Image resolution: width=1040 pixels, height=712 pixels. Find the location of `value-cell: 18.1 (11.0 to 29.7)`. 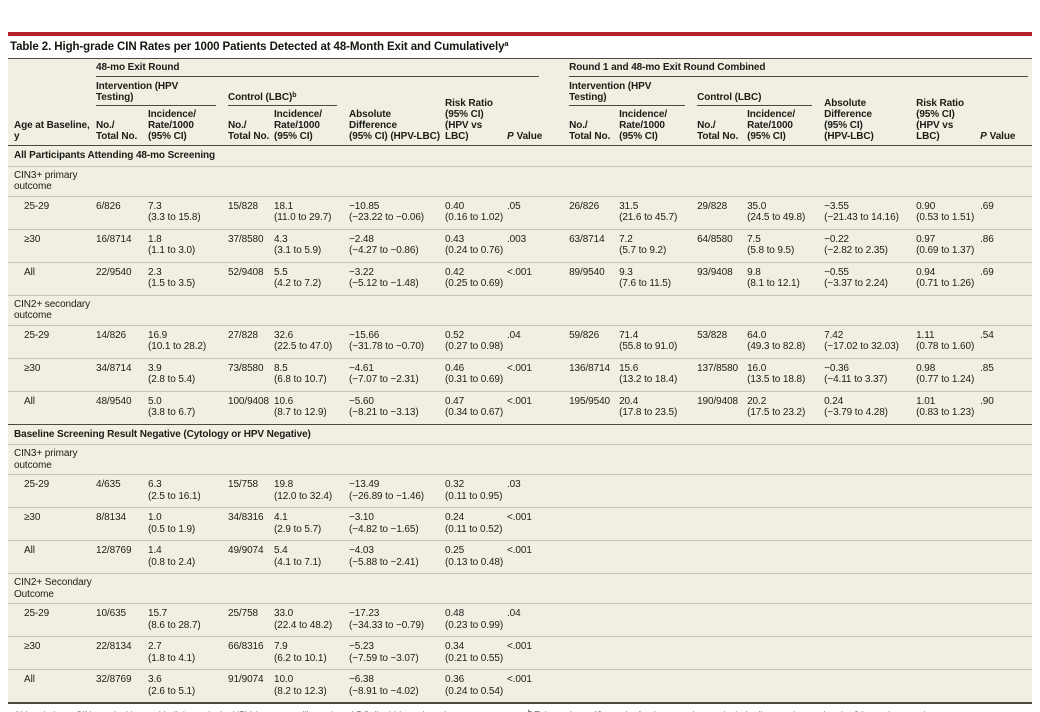

value-cell: 18.1 (11.0 to 29.7) is located at coordinates (311, 212).